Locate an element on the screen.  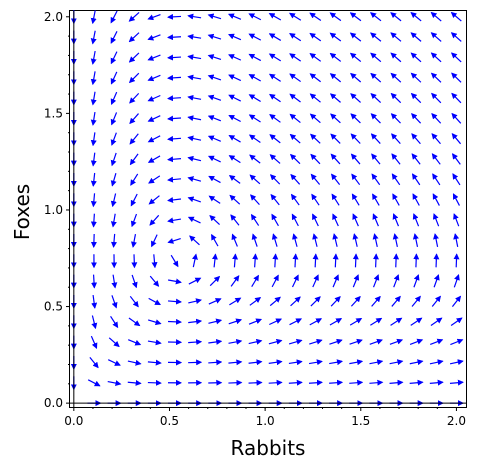
y-tick-label: 1.0 is located at coordinates (53, 210).